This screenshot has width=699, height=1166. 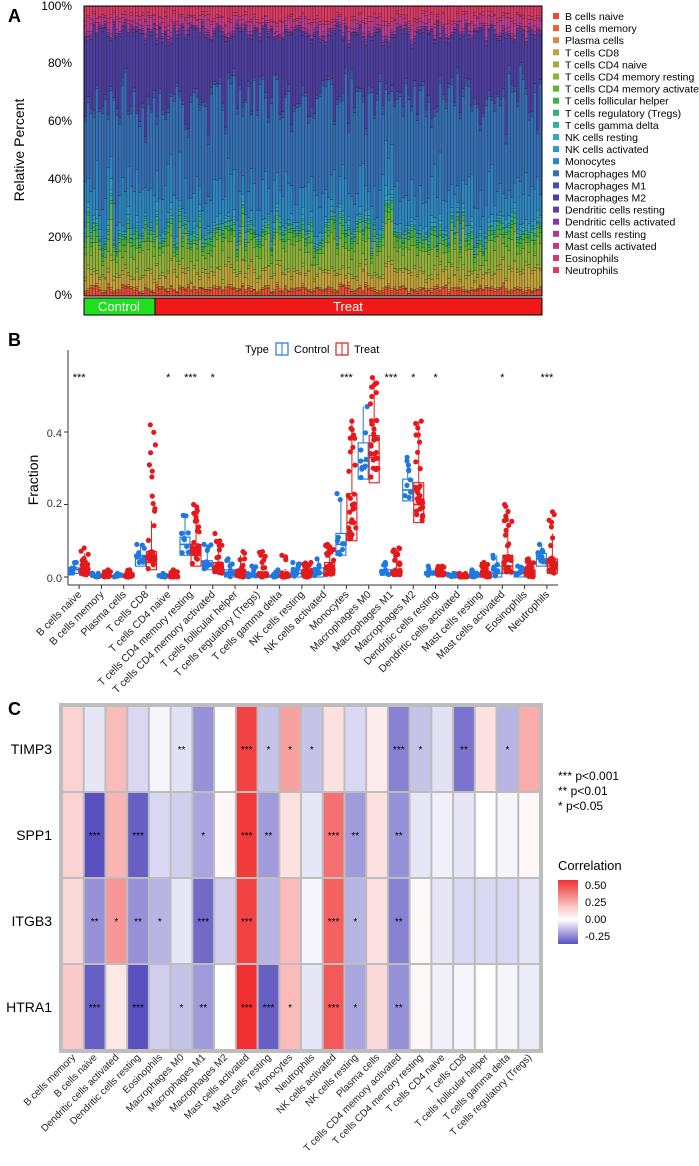 I want to click on c-heat-star: ***, so click(x=95, y=836).